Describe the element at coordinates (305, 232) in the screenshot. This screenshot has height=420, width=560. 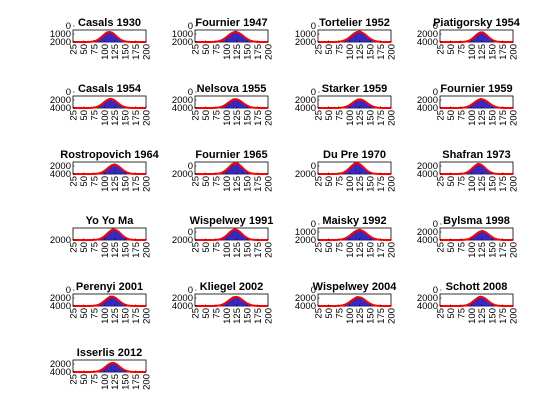
I see `y-tick-label: 1000` at that location.